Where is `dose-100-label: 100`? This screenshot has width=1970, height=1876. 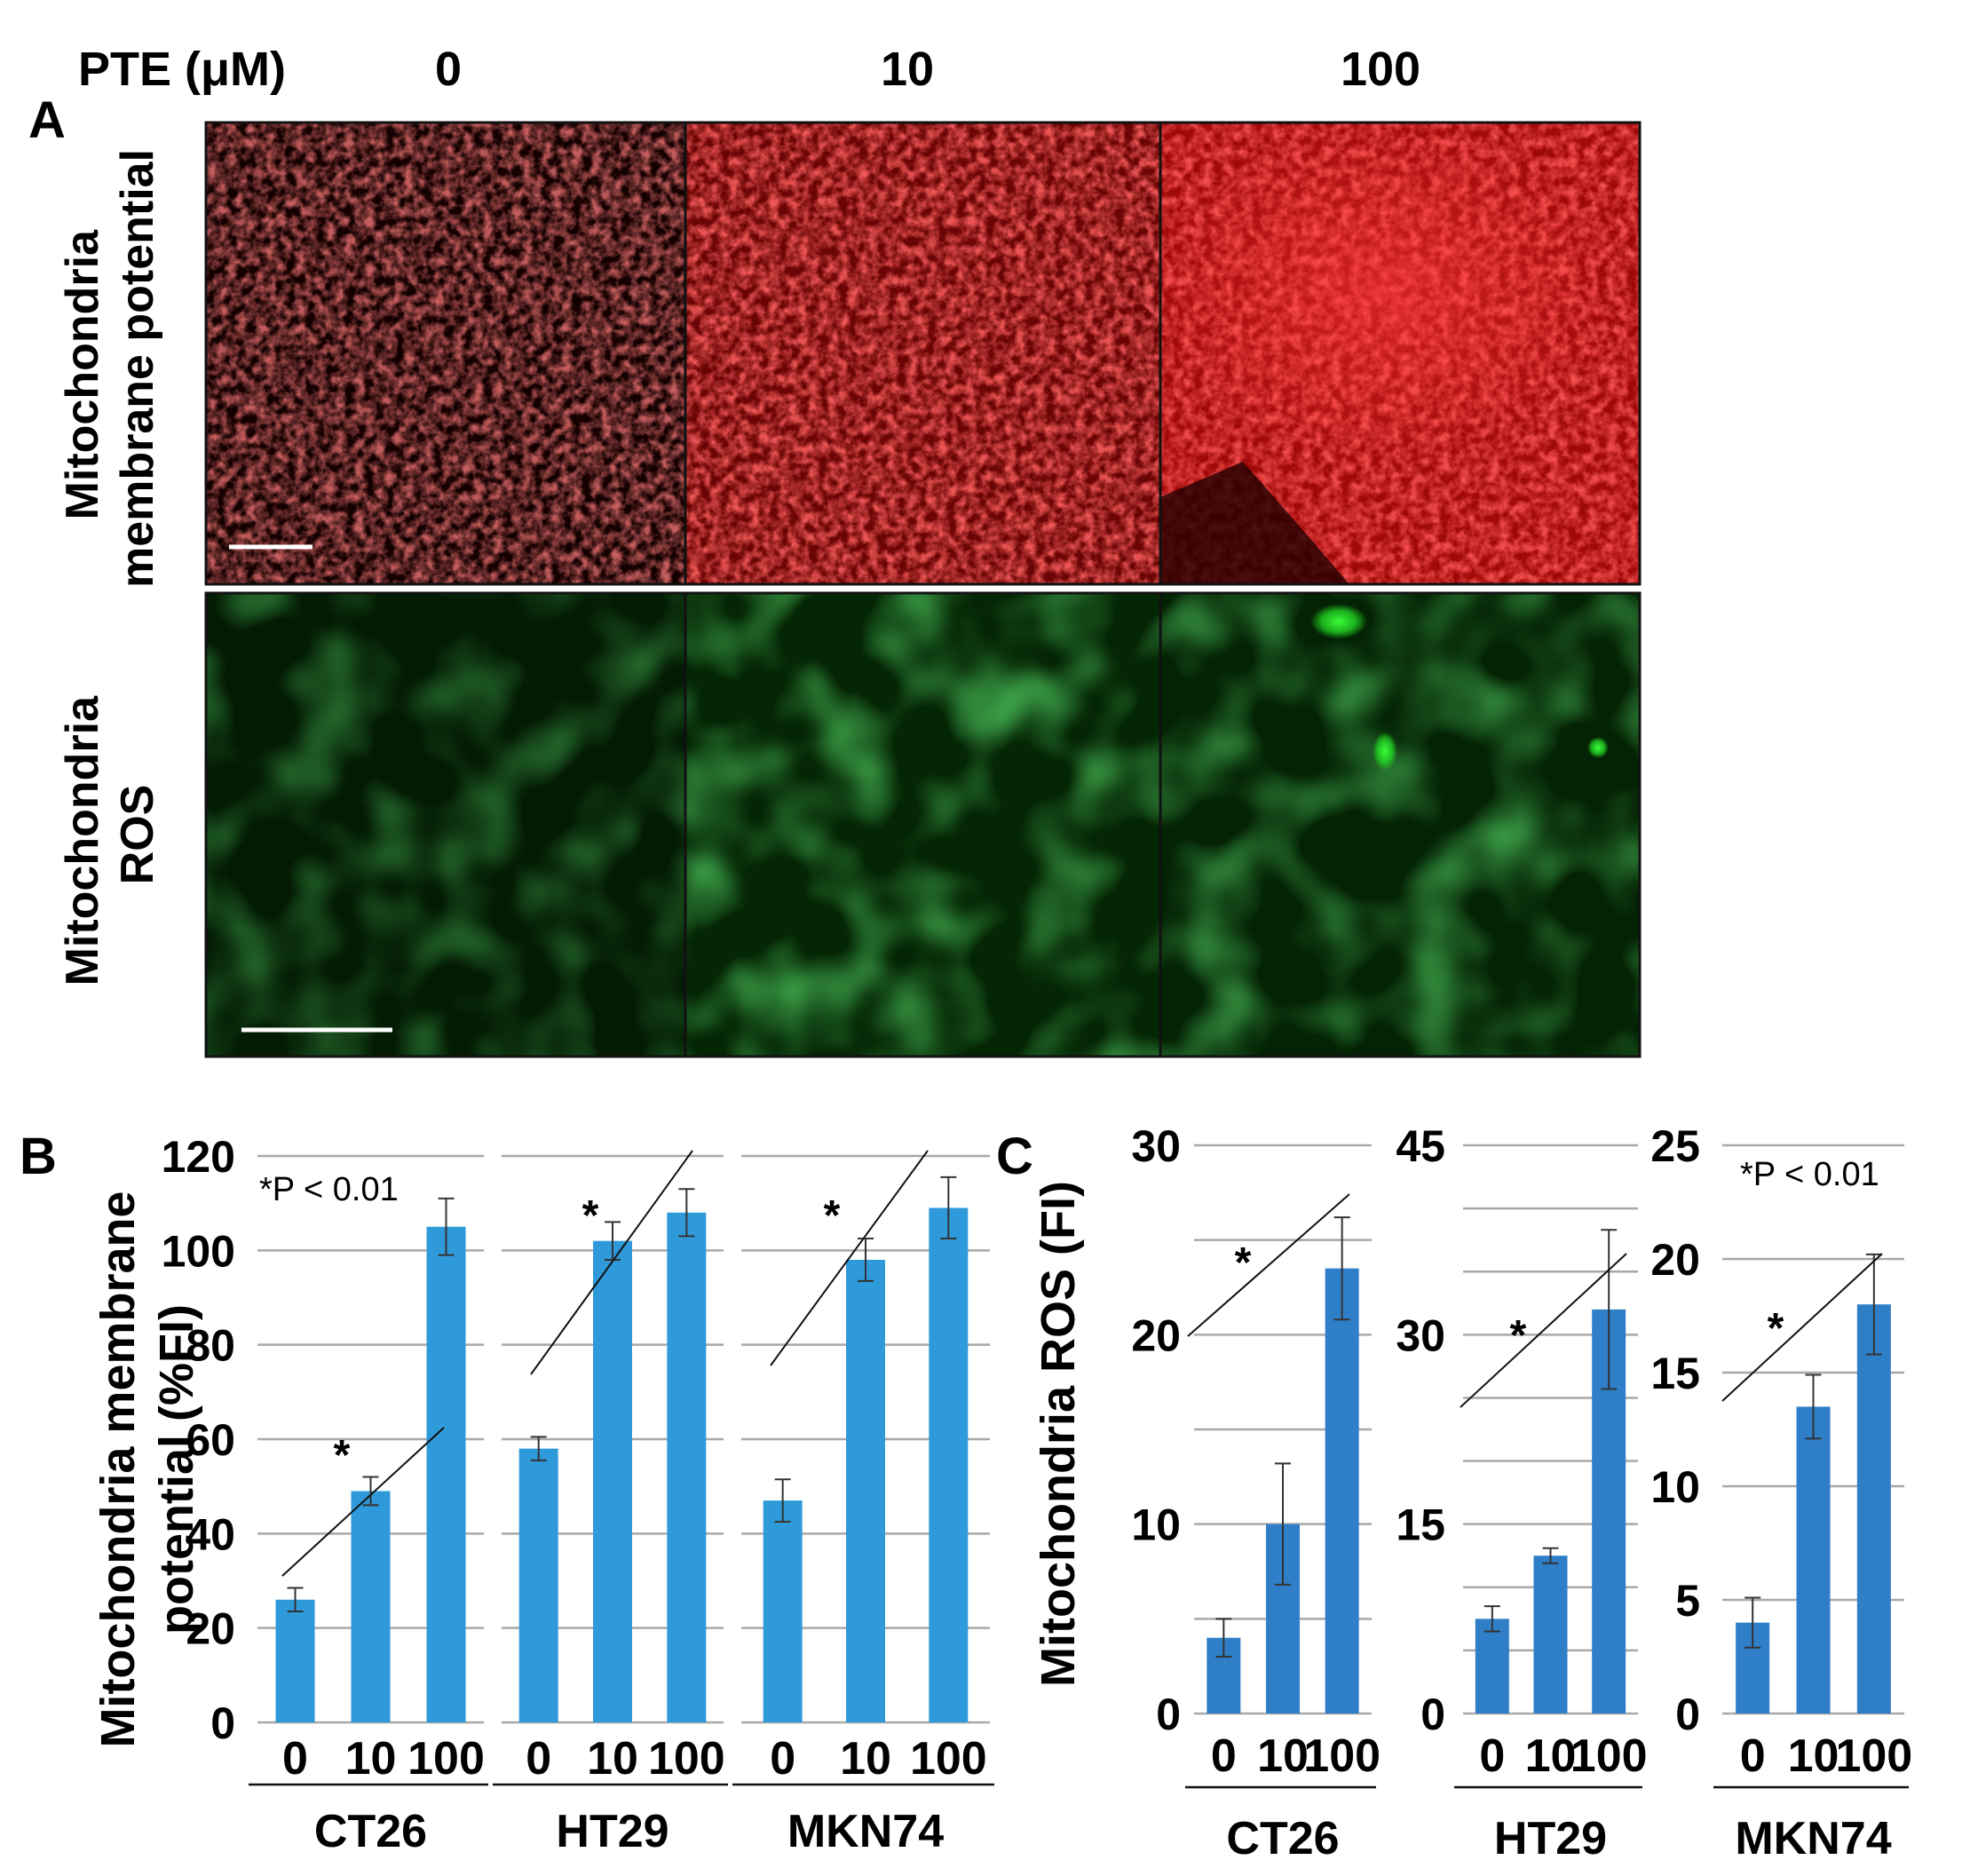 dose-100-label: 100 is located at coordinates (1380, 69).